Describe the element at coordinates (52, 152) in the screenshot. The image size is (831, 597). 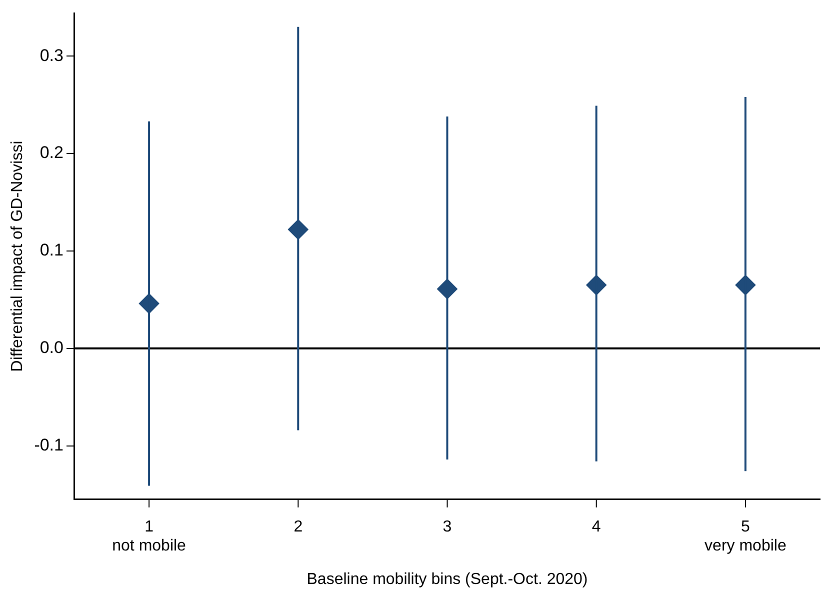
I see `y-tick-label: 0.2` at that location.